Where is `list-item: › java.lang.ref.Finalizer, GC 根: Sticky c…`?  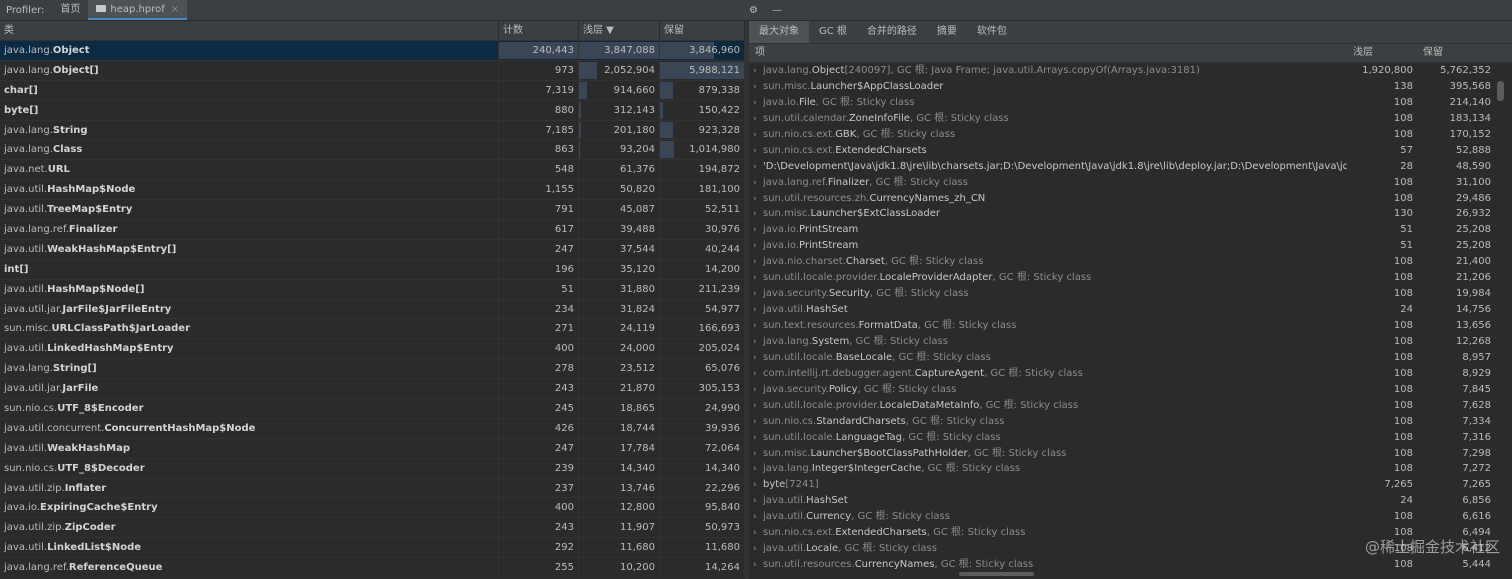 list-item: › java.lang.ref.Finalizer, GC 根: Sticky c… is located at coordinates (1130, 183).